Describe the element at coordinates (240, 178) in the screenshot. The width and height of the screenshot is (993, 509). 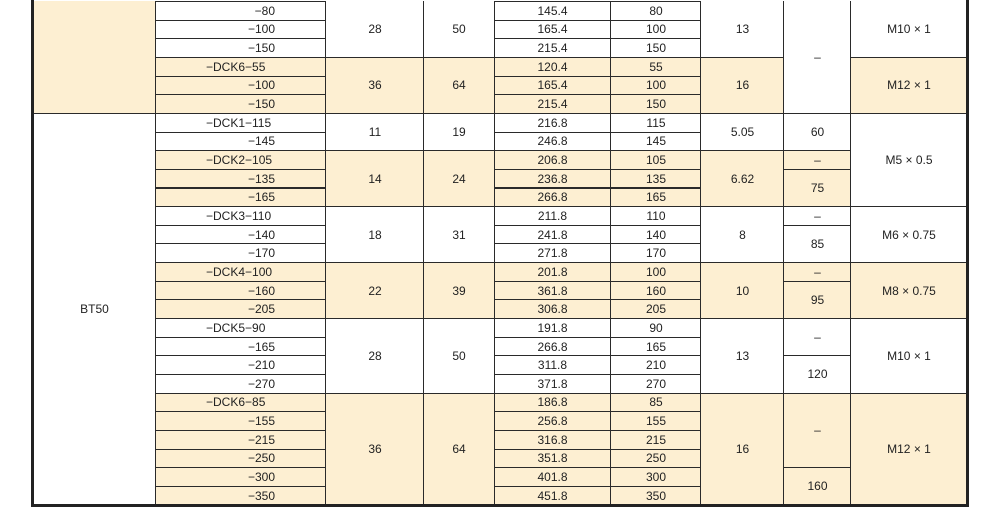
I see `model-cell: −135` at that location.